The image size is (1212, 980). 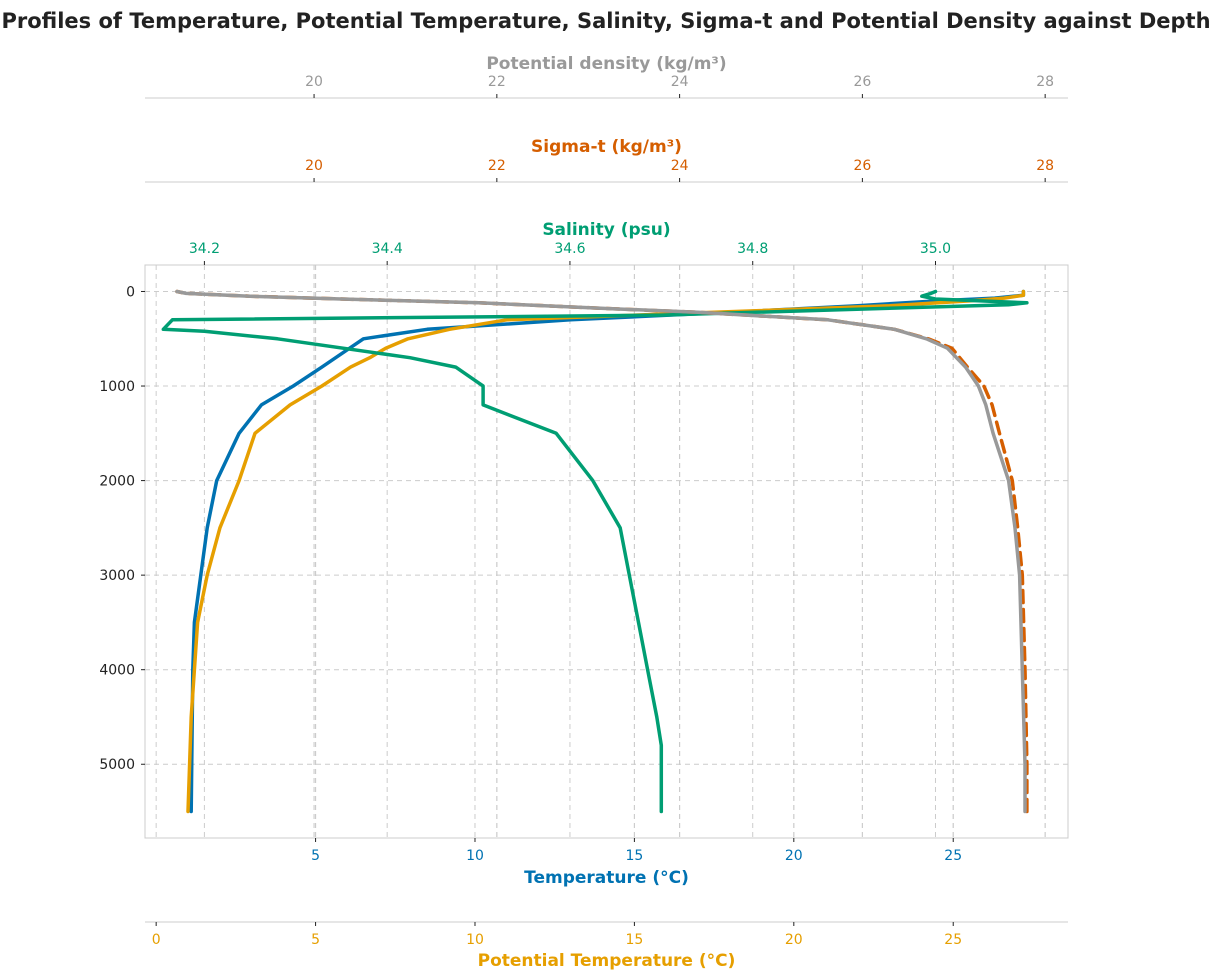 What do you see at coordinates (606, 64) in the screenshot?
I see `axis-title-potential_density: Potential density (kg/m³)` at bounding box center [606, 64].